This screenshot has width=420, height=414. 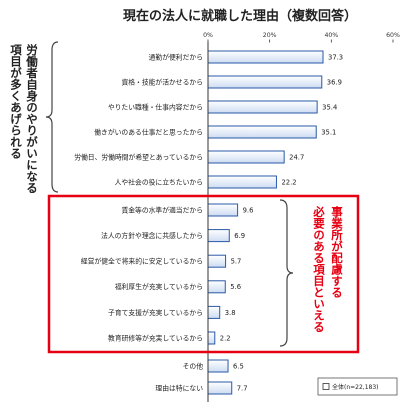 I want to click on category-label: 労働日、労働時間が希望とあっているから, so click(x=138, y=156).